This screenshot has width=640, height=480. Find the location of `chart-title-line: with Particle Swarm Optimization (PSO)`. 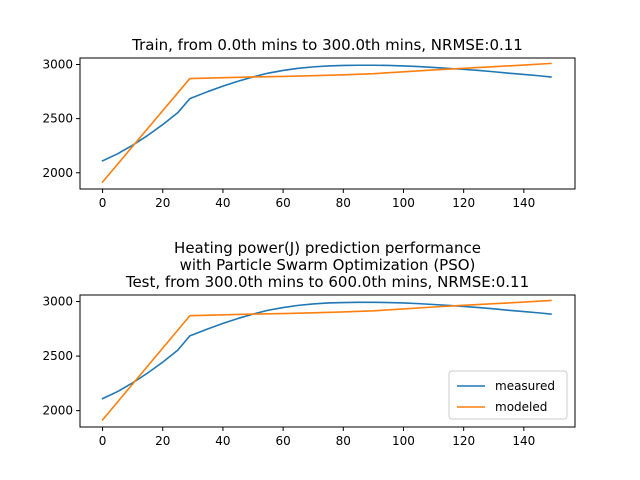

chart-title-line: with Particle Swarm Optimization (PSO) is located at coordinates (328, 265).